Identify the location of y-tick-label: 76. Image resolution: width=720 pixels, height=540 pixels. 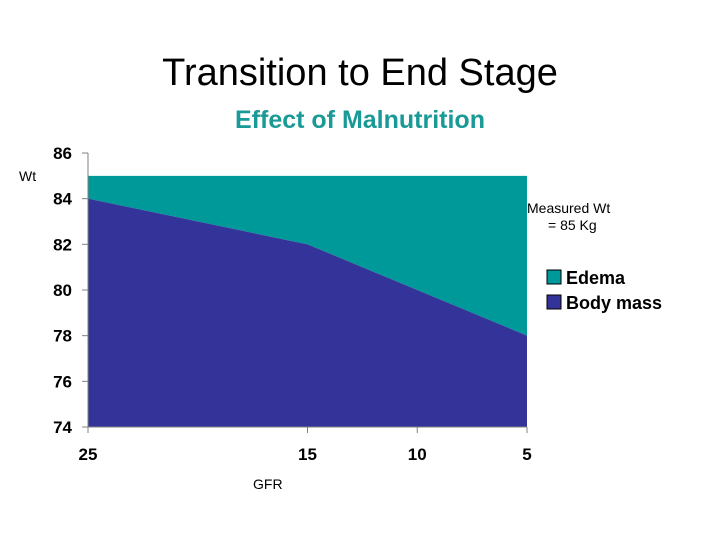
(62, 381).